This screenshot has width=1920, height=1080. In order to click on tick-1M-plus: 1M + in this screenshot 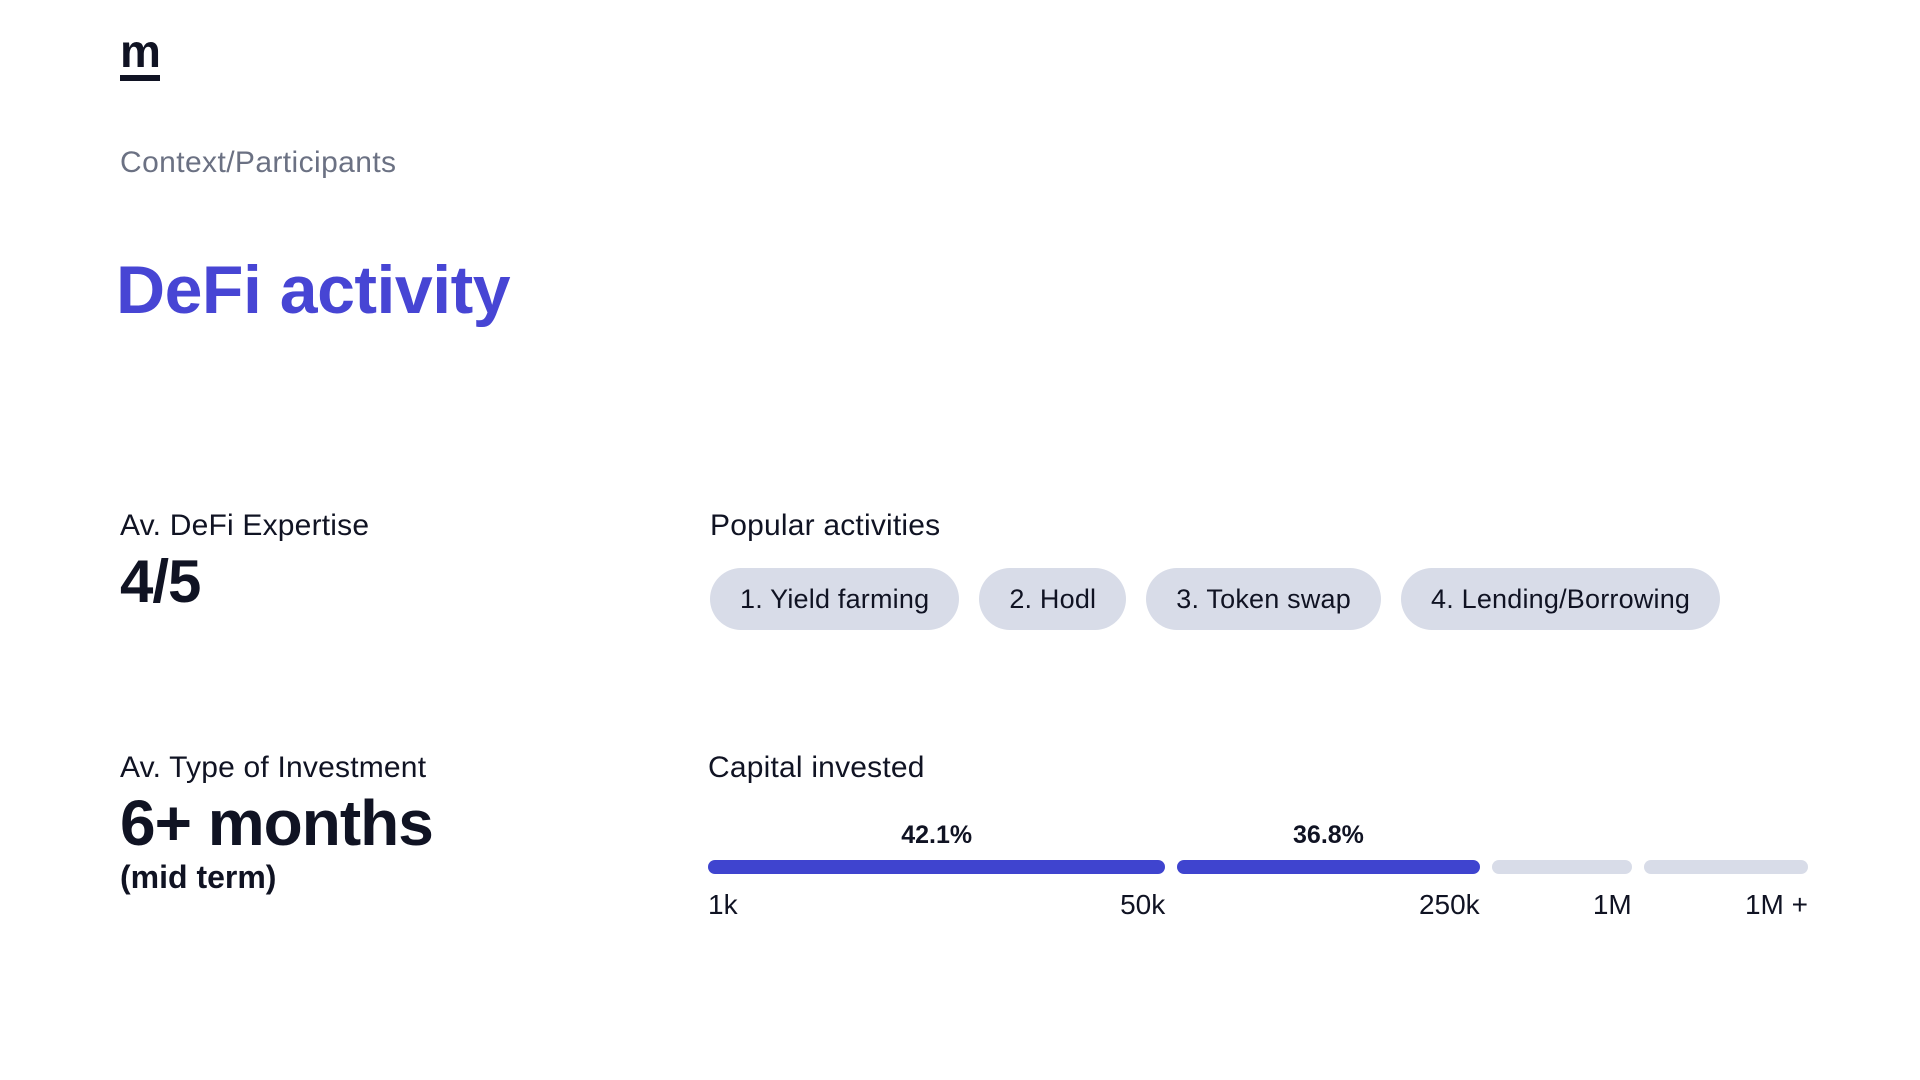, I will do `click(1776, 904)`.